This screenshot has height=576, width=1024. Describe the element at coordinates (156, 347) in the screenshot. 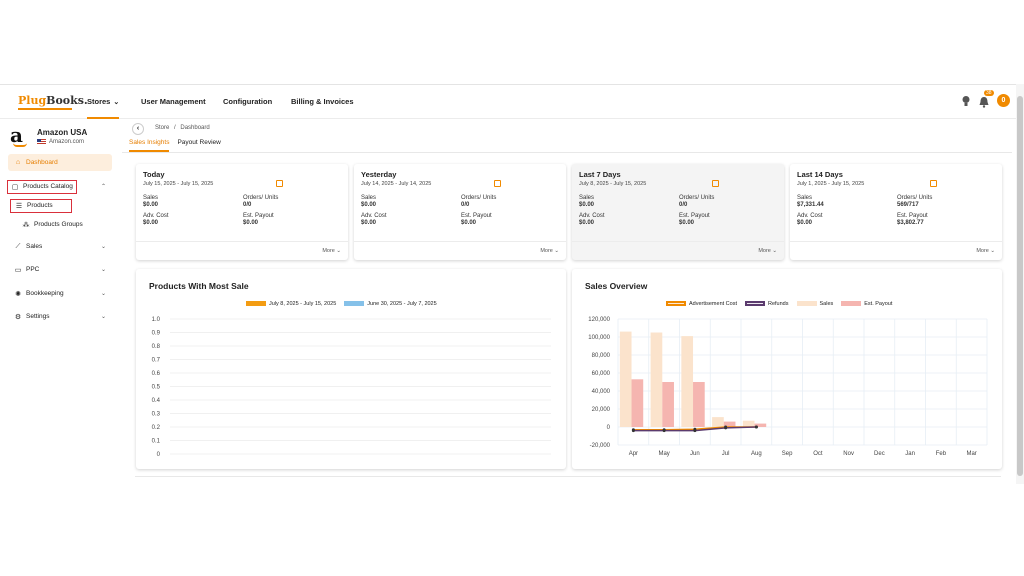

I see `y-tick-label: 0.8` at that location.